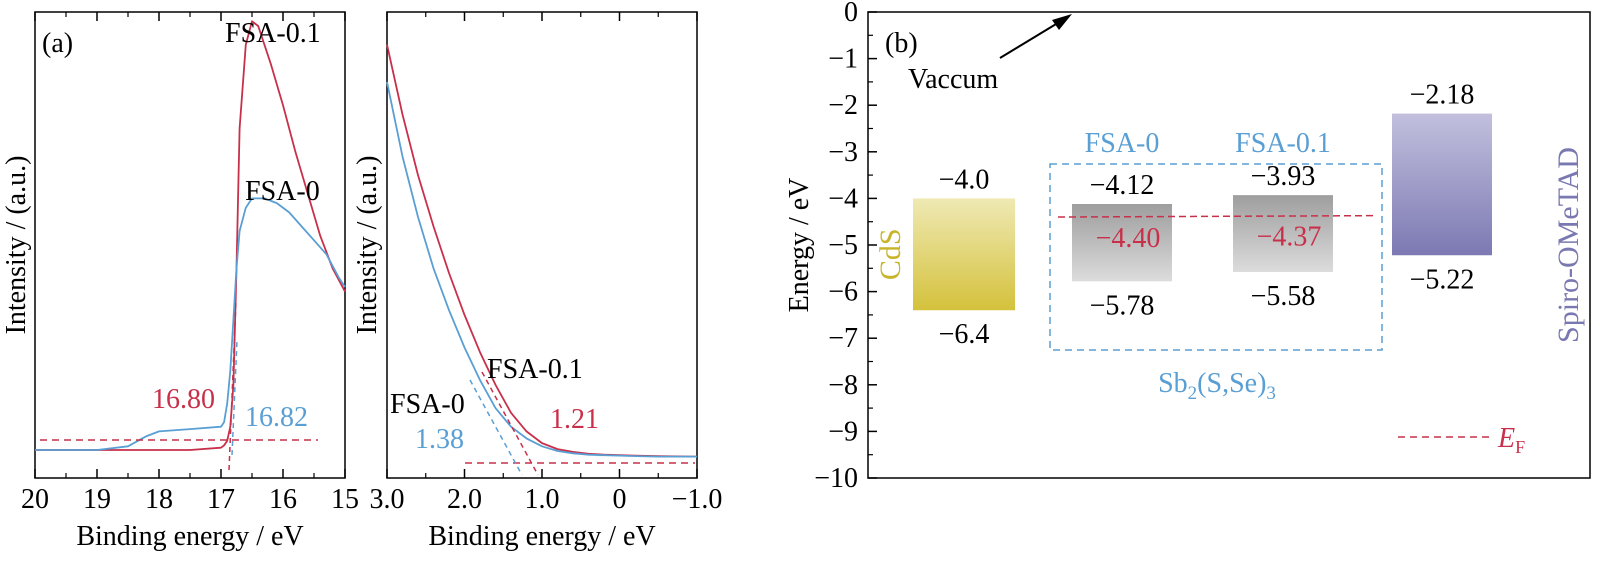  Describe the element at coordinates (35, 499) in the screenshot. I see `x-tick-label: 20` at that location.